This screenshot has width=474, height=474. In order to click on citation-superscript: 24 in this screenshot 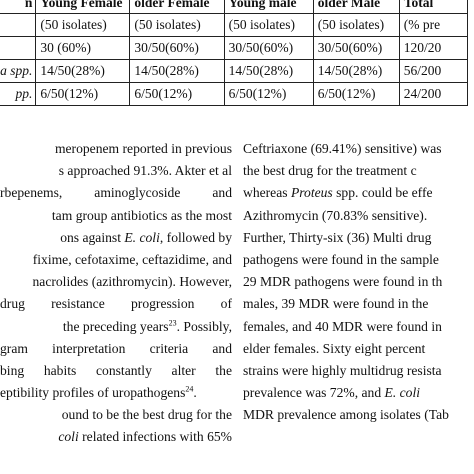, I will do `click(189, 389)`.